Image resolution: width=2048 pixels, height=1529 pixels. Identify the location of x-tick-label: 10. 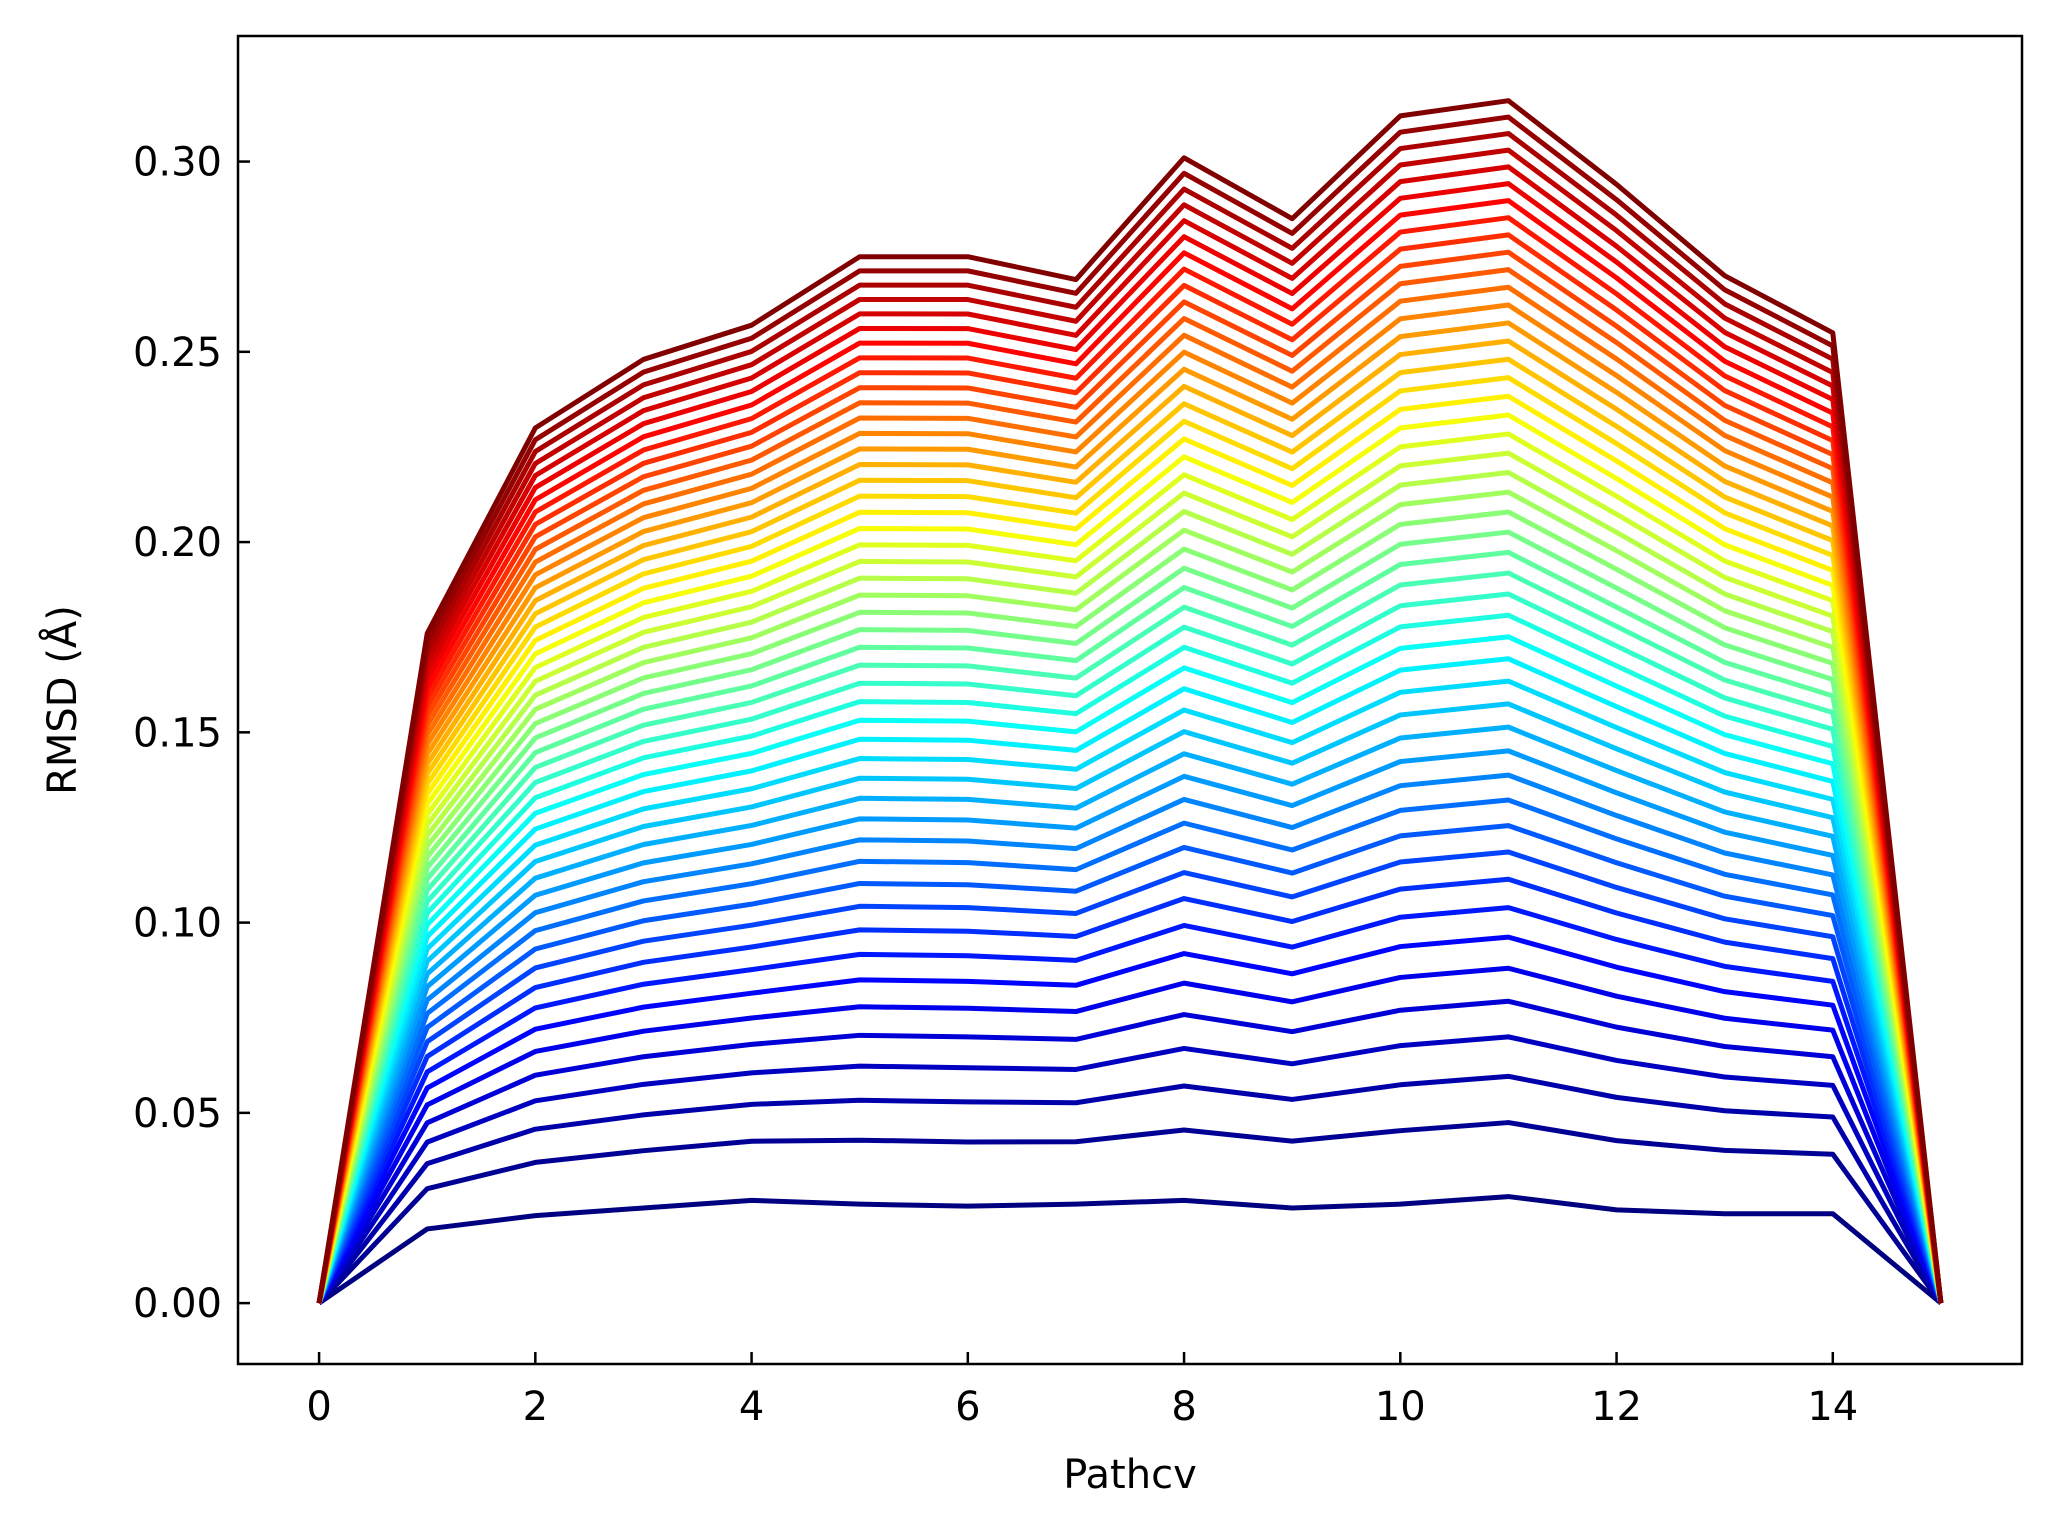
(1400, 1407).